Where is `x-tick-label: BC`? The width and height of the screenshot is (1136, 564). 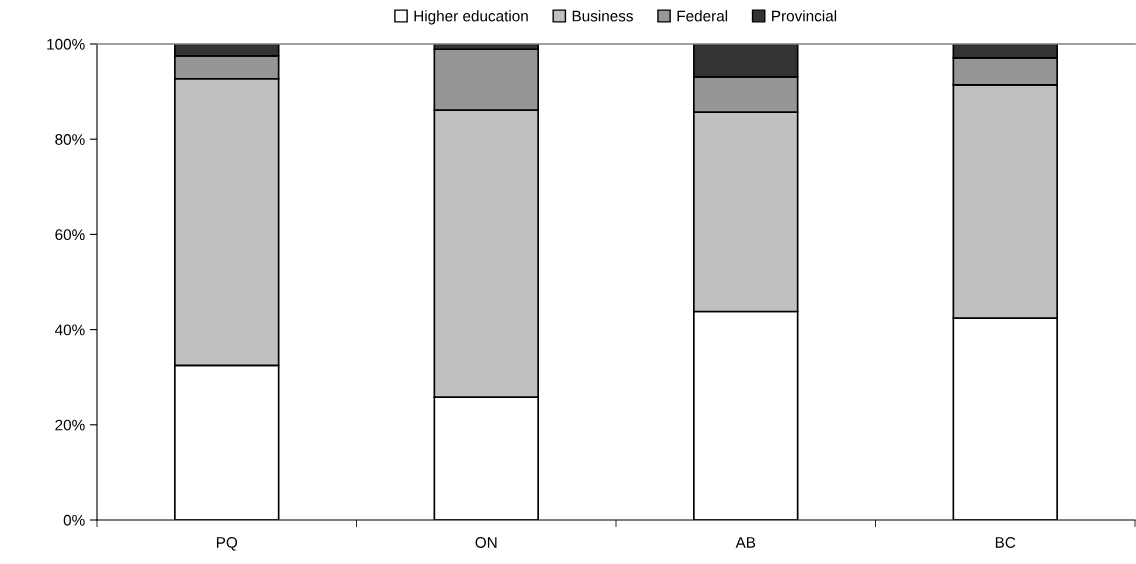 x-tick-label: BC is located at coordinates (1005, 542).